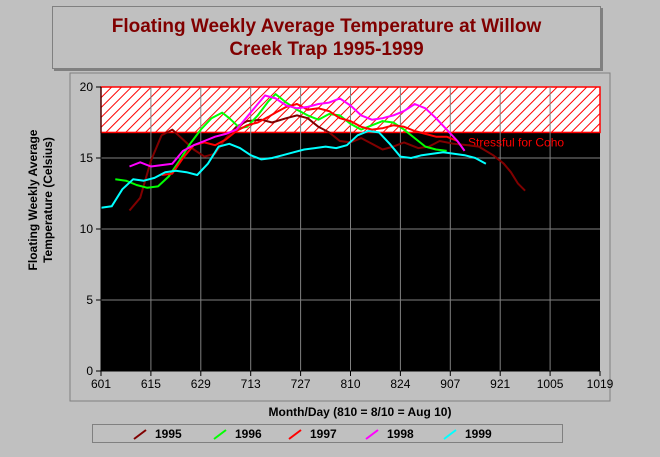  Describe the element at coordinates (89, 300) in the screenshot. I see `y-tick-label: 5` at that location.